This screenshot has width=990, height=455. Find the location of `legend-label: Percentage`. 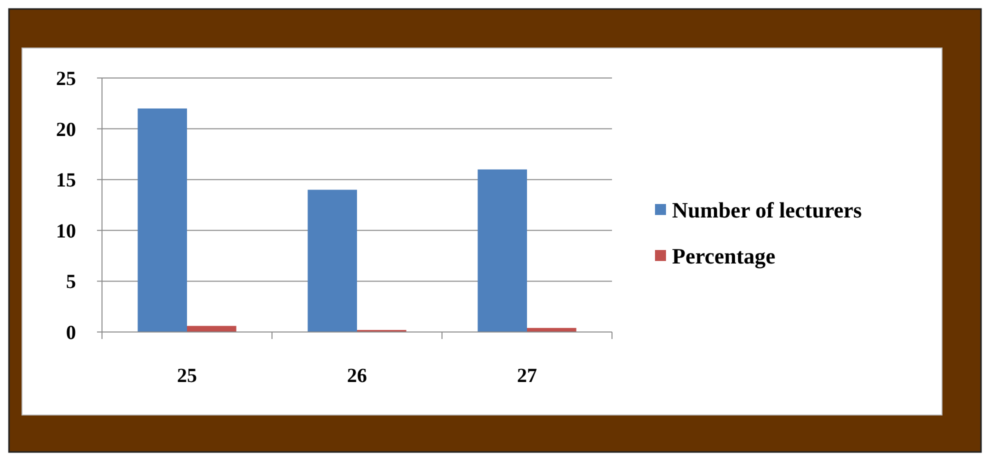

legend-label: Percentage is located at coordinates (724, 256).